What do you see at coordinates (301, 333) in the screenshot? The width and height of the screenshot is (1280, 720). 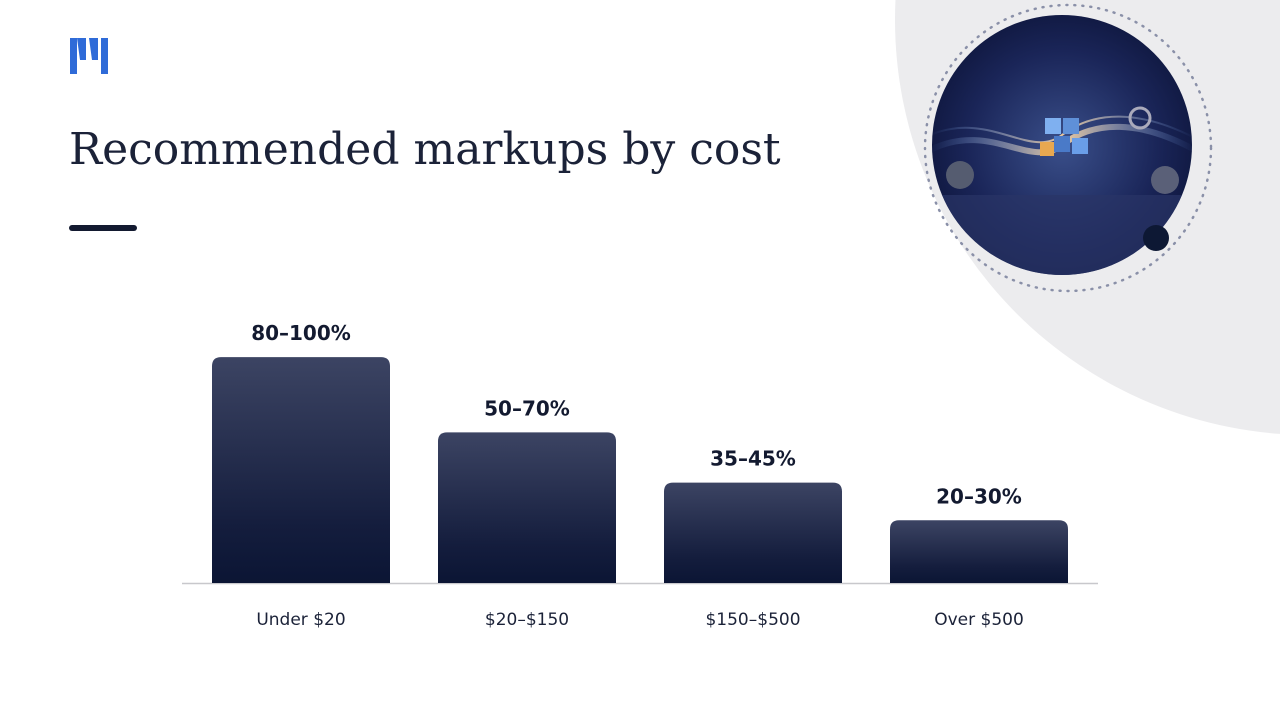 I see `value-label: 80–100%` at bounding box center [301, 333].